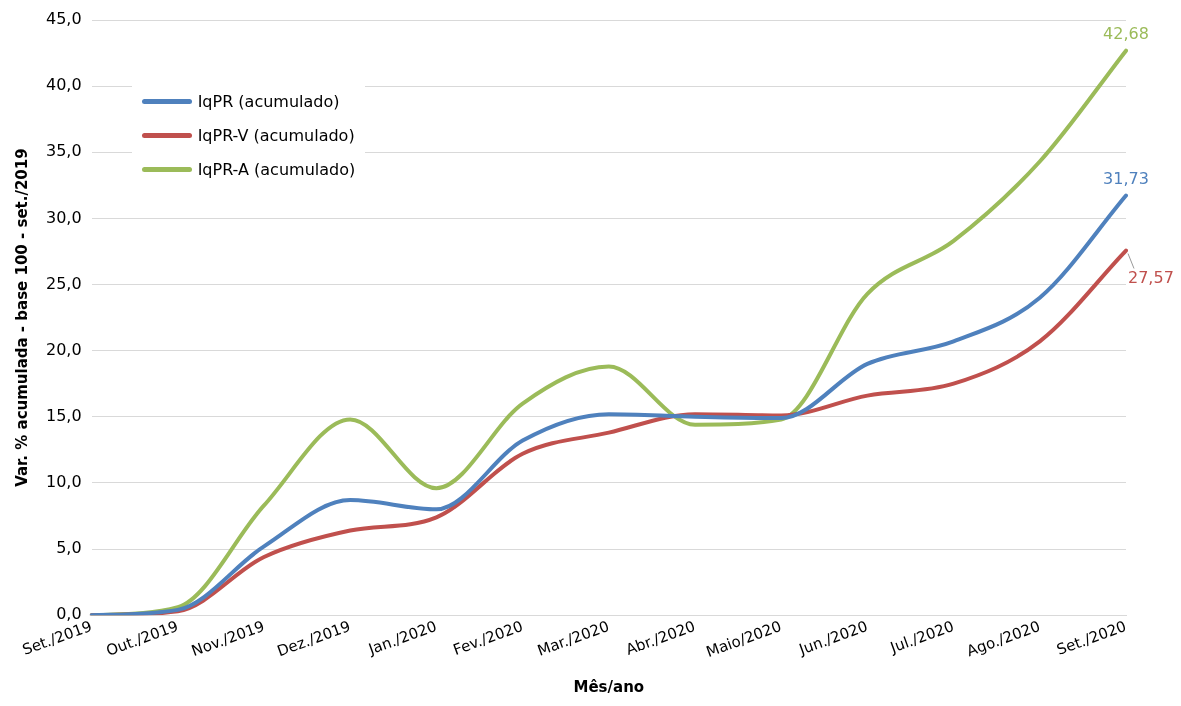 Image resolution: width=1181 pixels, height=706 pixels. Describe the element at coordinates (21, 317) in the screenshot. I see `y-axis-title: Var. % acumulada - base 100 - set./2019` at that location.